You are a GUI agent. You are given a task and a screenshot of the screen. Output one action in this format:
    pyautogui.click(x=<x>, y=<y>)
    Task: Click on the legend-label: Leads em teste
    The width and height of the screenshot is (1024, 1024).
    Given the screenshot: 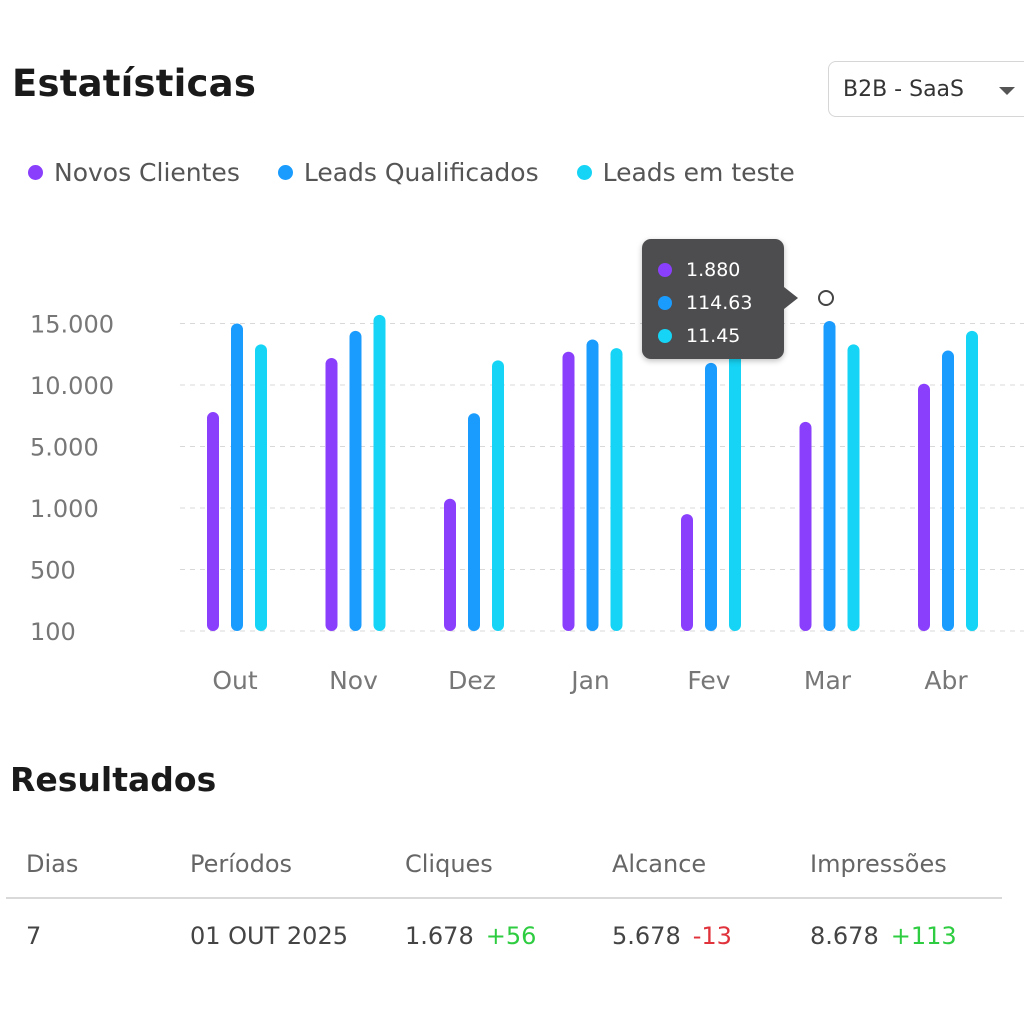 What is the action you would take?
    pyautogui.click(x=698, y=172)
    